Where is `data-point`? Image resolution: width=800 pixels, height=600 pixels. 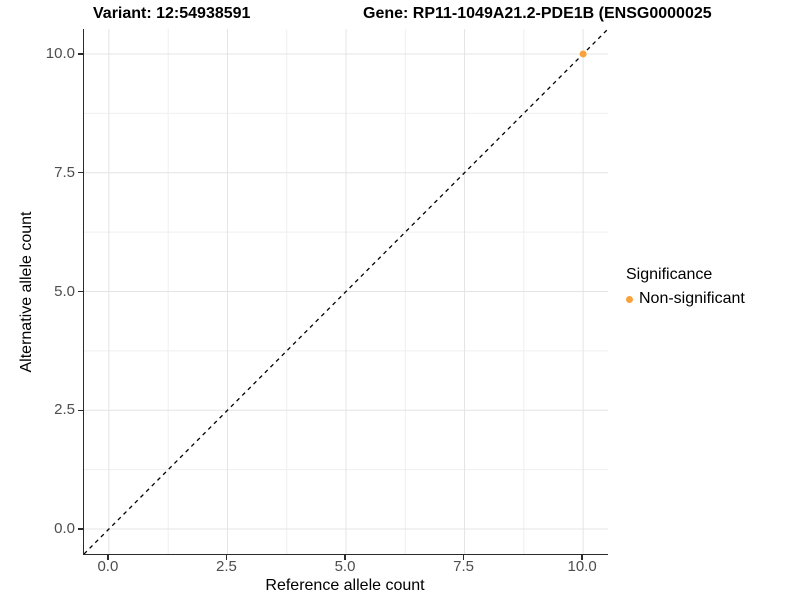
data-point is located at coordinates (583, 54).